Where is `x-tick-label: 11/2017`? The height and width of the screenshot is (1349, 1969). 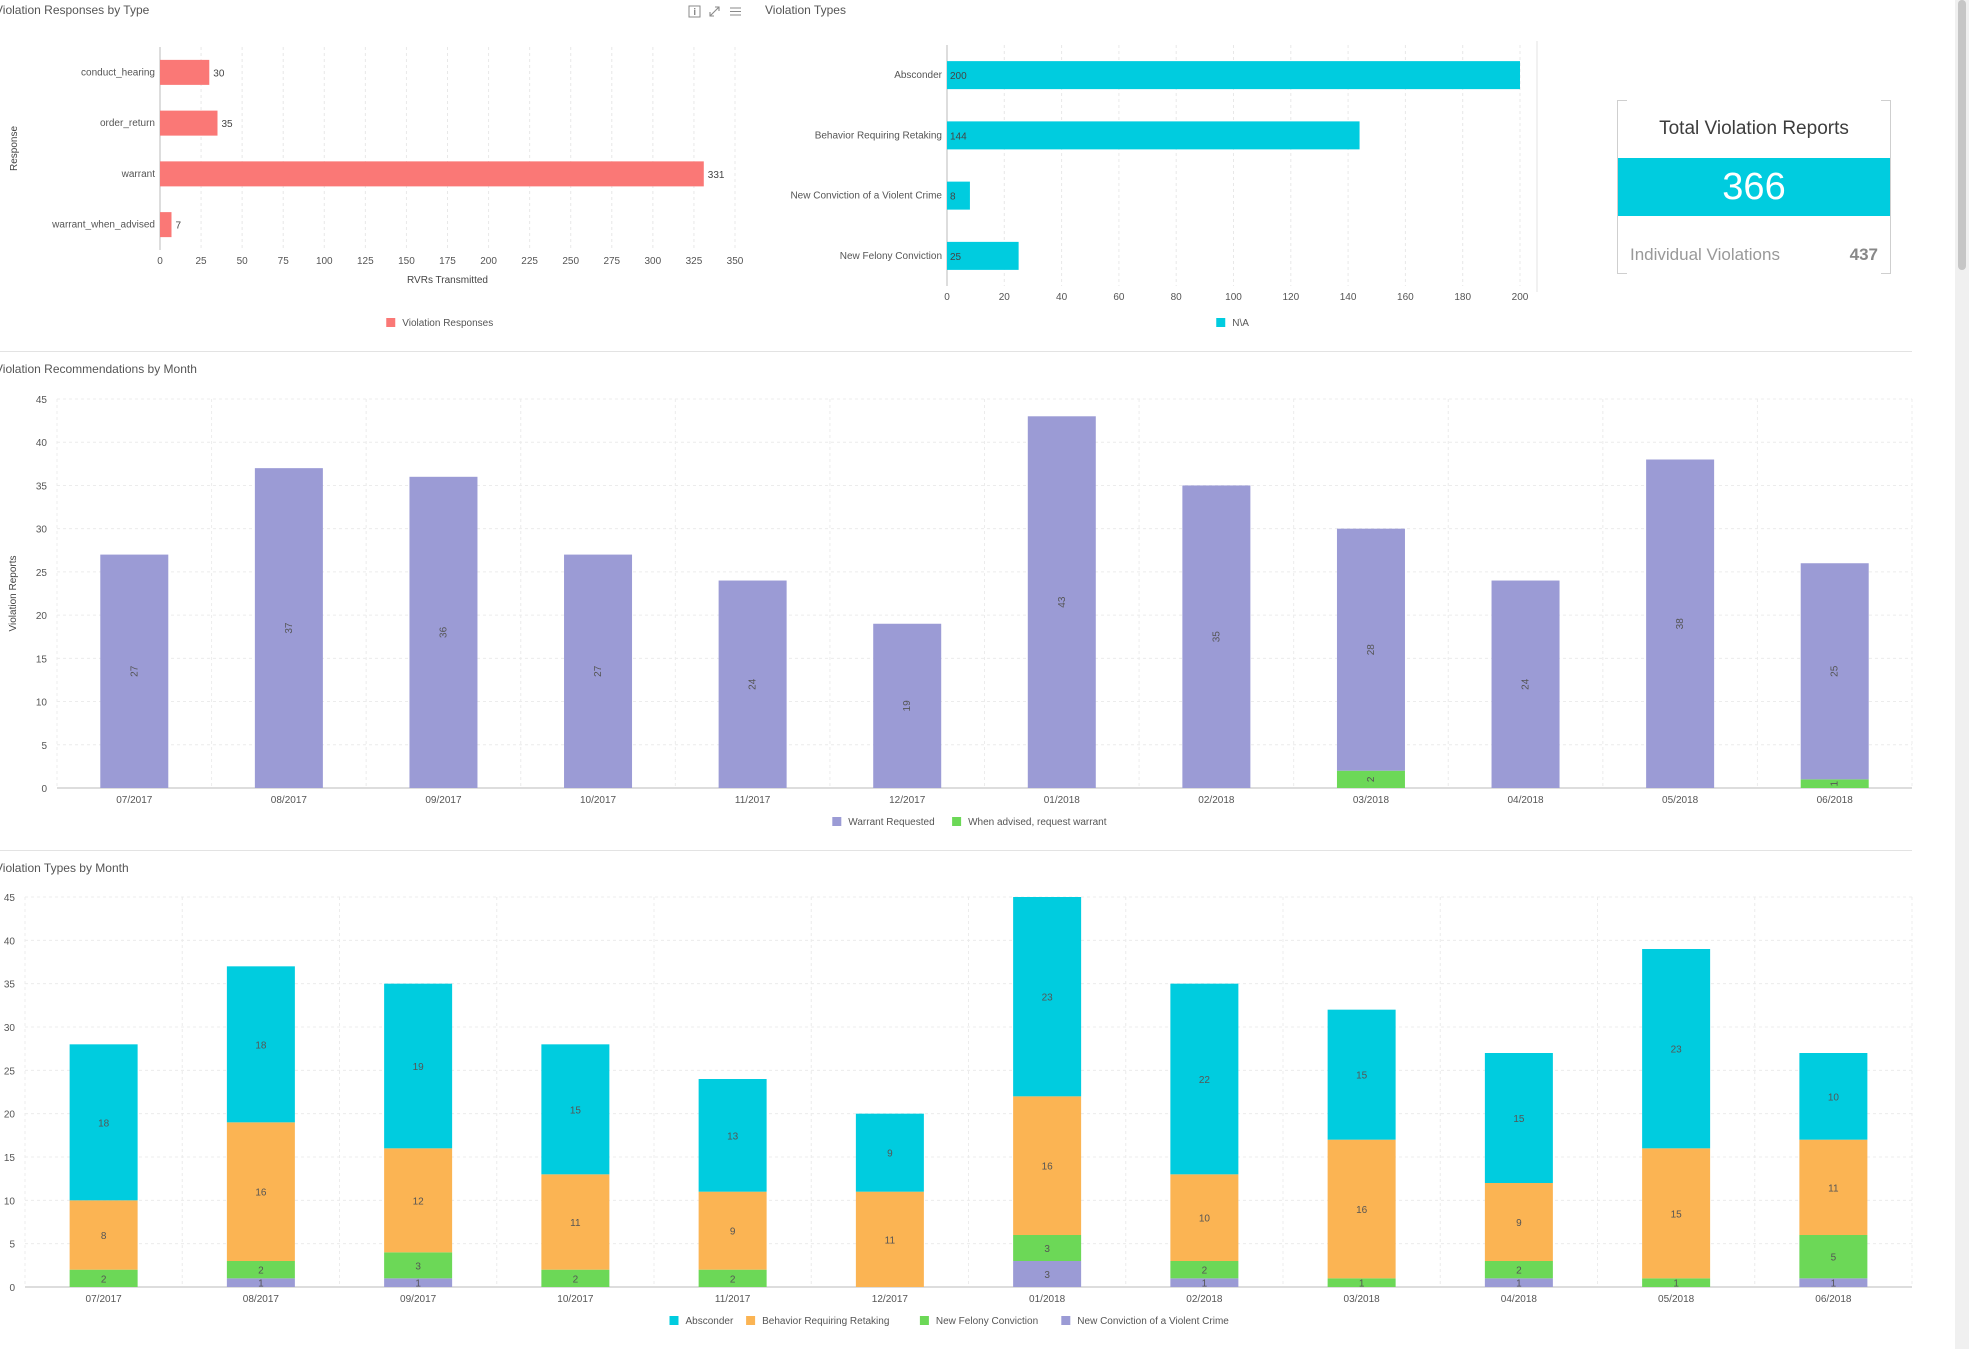 x-tick-label: 11/2017 is located at coordinates (753, 800).